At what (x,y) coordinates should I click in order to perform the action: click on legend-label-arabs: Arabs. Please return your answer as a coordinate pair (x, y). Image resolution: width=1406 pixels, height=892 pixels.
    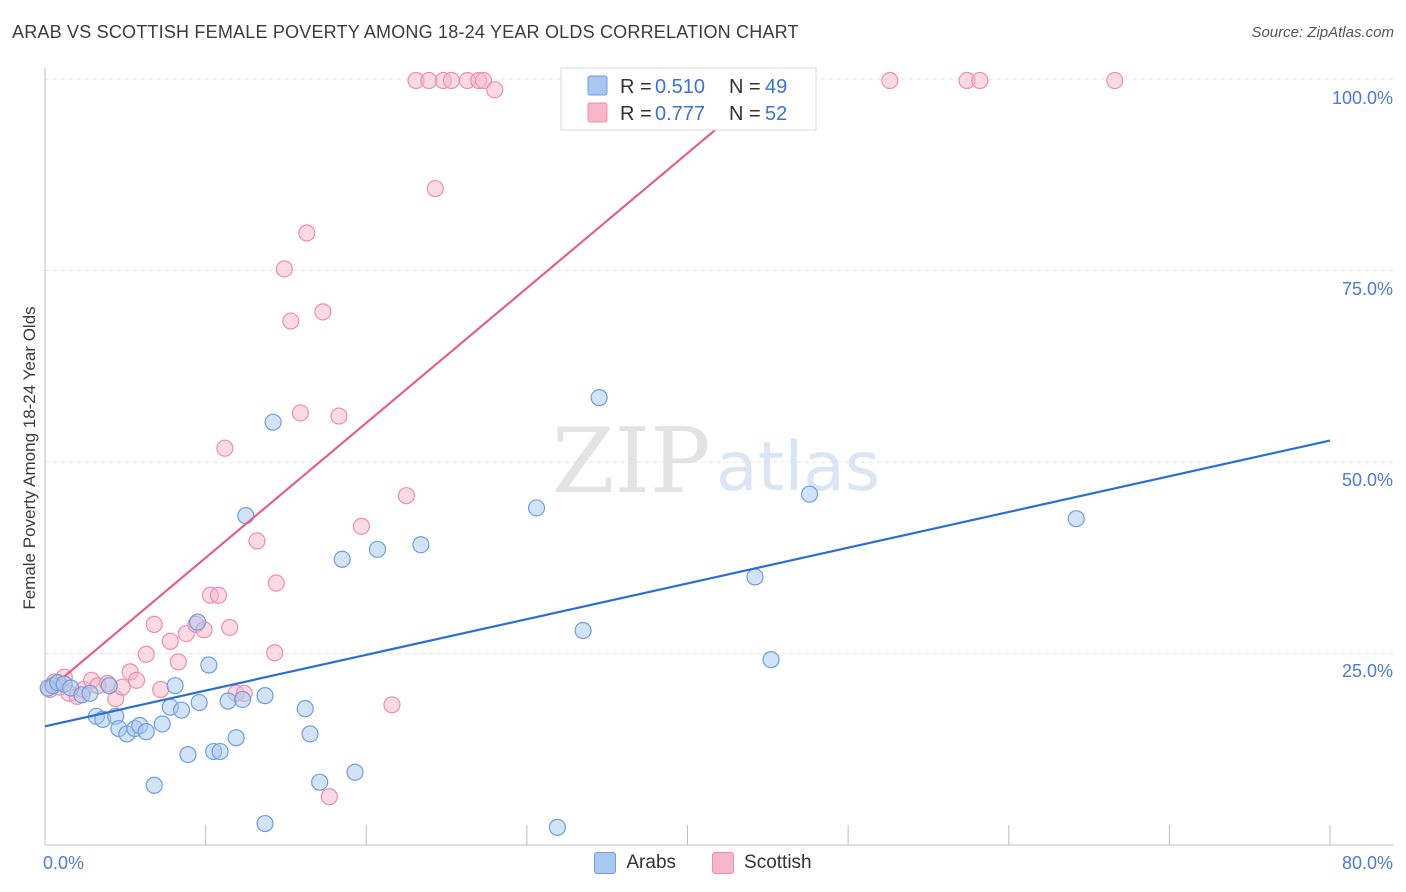
    Looking at the image, I should click on (651, 862).